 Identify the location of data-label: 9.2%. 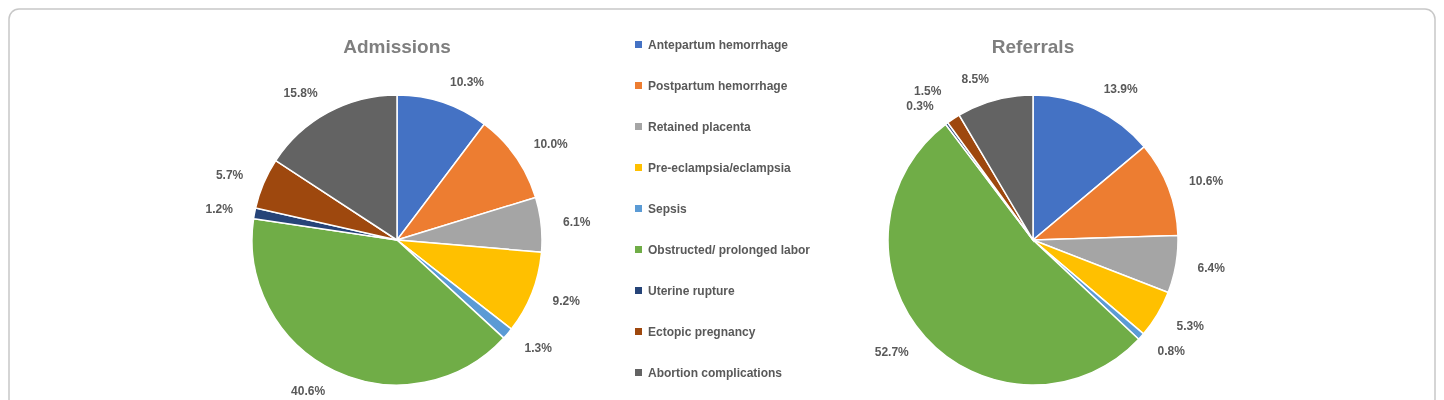
(566, 301).